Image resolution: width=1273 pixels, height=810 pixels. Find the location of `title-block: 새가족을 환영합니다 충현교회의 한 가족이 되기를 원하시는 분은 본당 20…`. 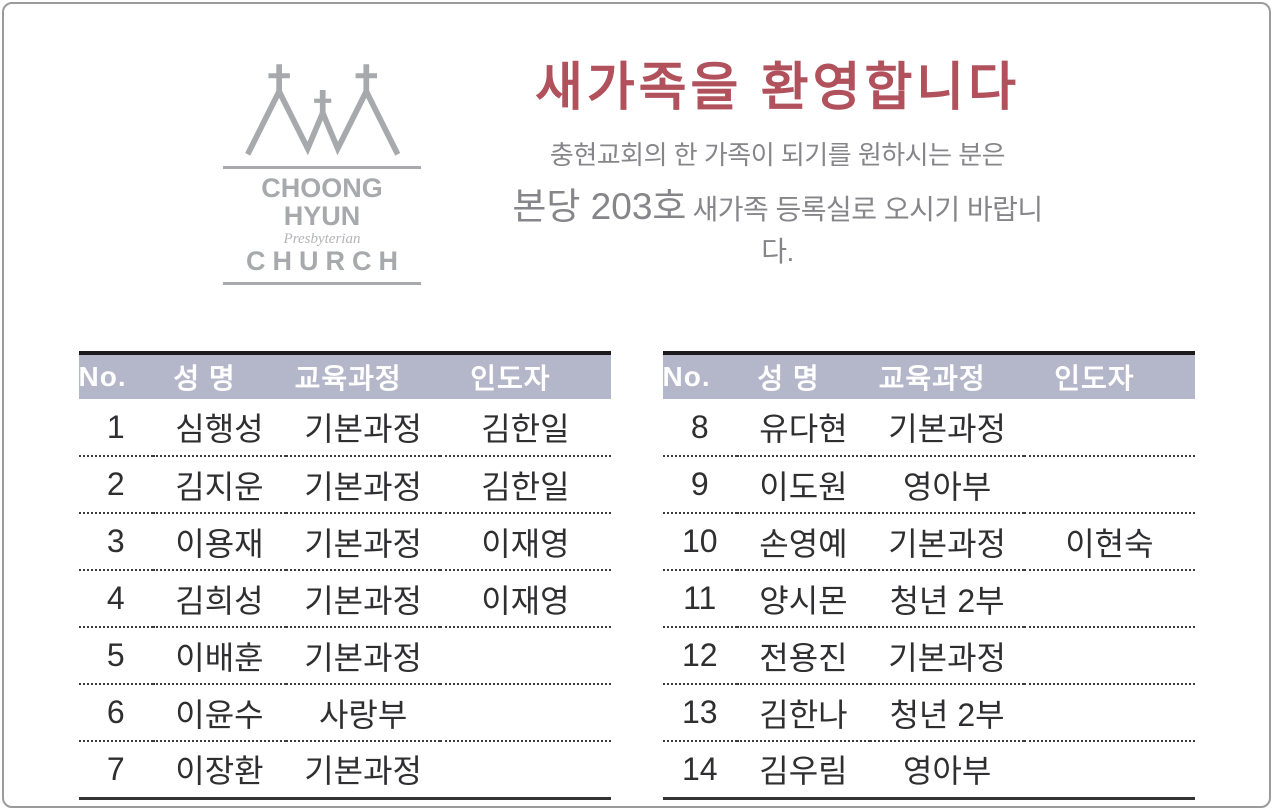

title-block: 새가족을 환영합니다 충현교회의 한 가족이 되기를 원하시는 분은 본당 20… is located at coordinates (777, 164).